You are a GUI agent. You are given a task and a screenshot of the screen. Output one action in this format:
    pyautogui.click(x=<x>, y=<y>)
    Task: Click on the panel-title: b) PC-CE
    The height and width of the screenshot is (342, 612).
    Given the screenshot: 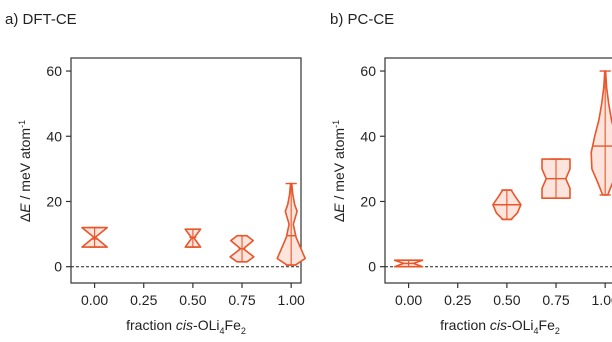 What is the action you would take?
    pyautogui.click(x=362, y=19)
    